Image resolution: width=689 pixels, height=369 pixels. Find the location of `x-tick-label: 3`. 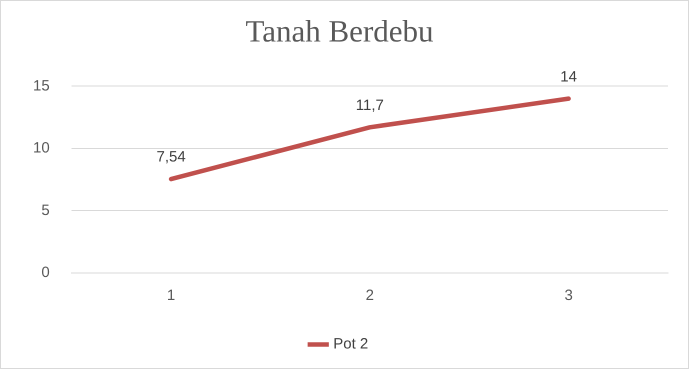

x-tick-label: 3 is located at coordinates (568, 295).